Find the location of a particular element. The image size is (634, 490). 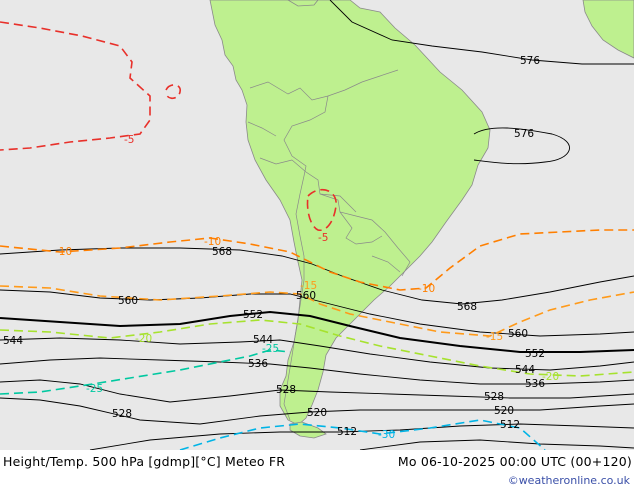

africa-landmass is located at coordinates (608, 29).